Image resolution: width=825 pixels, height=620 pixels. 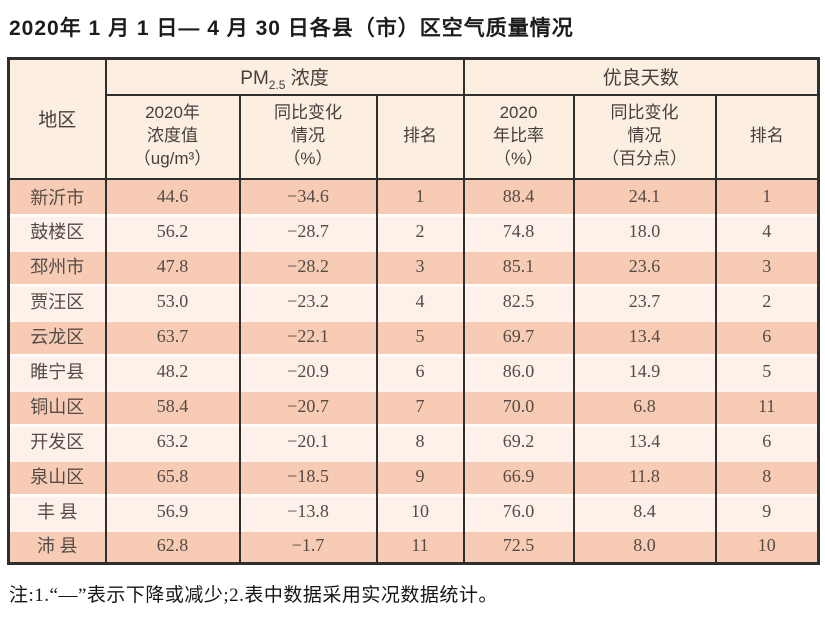 I want to click on good-rank-cell: 10, so click(x=767, y=546).